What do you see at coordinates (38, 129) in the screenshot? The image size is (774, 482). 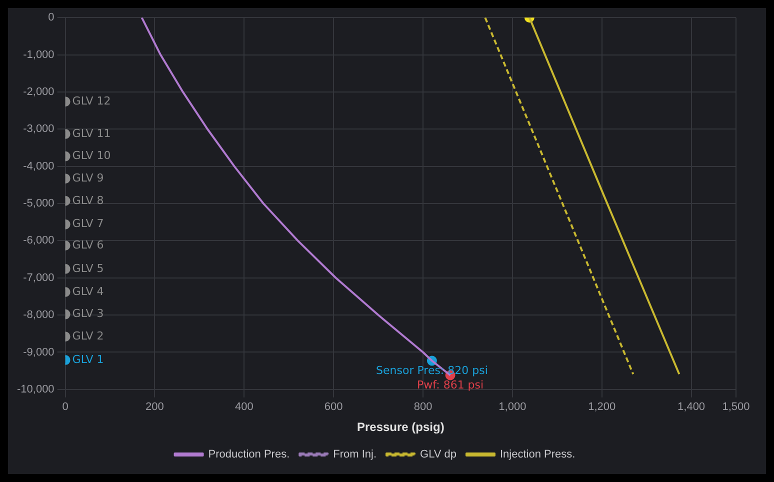 I see `y-tick-label: -3,000` at bounding box center [38, 129].